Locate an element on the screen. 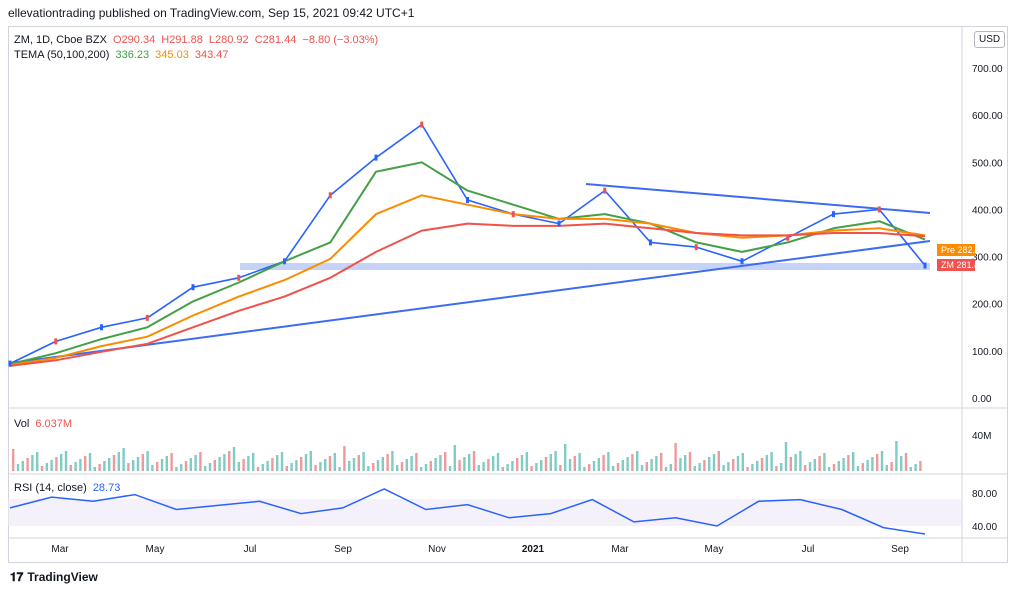  rsi-axis: 80.00 40.00 is located at coordinates (984, 511).